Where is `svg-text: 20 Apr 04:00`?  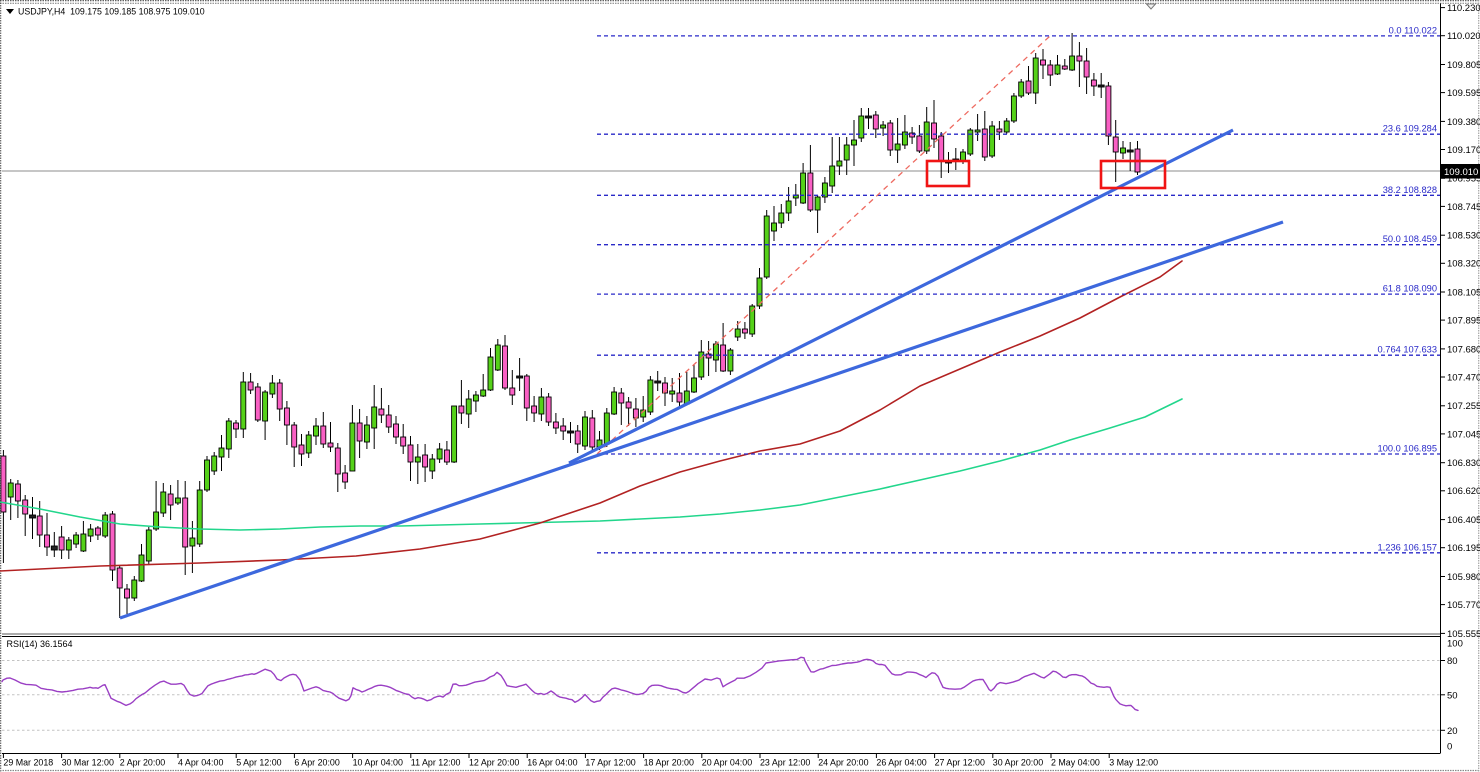 svg-text: 20 Apr 04:00 is located at coordinates (727, 763).